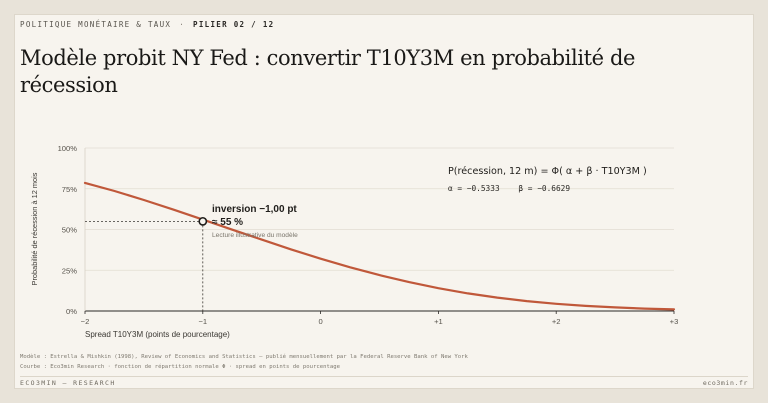  I want to click on x-tick-label: +1, so click(438, 321).